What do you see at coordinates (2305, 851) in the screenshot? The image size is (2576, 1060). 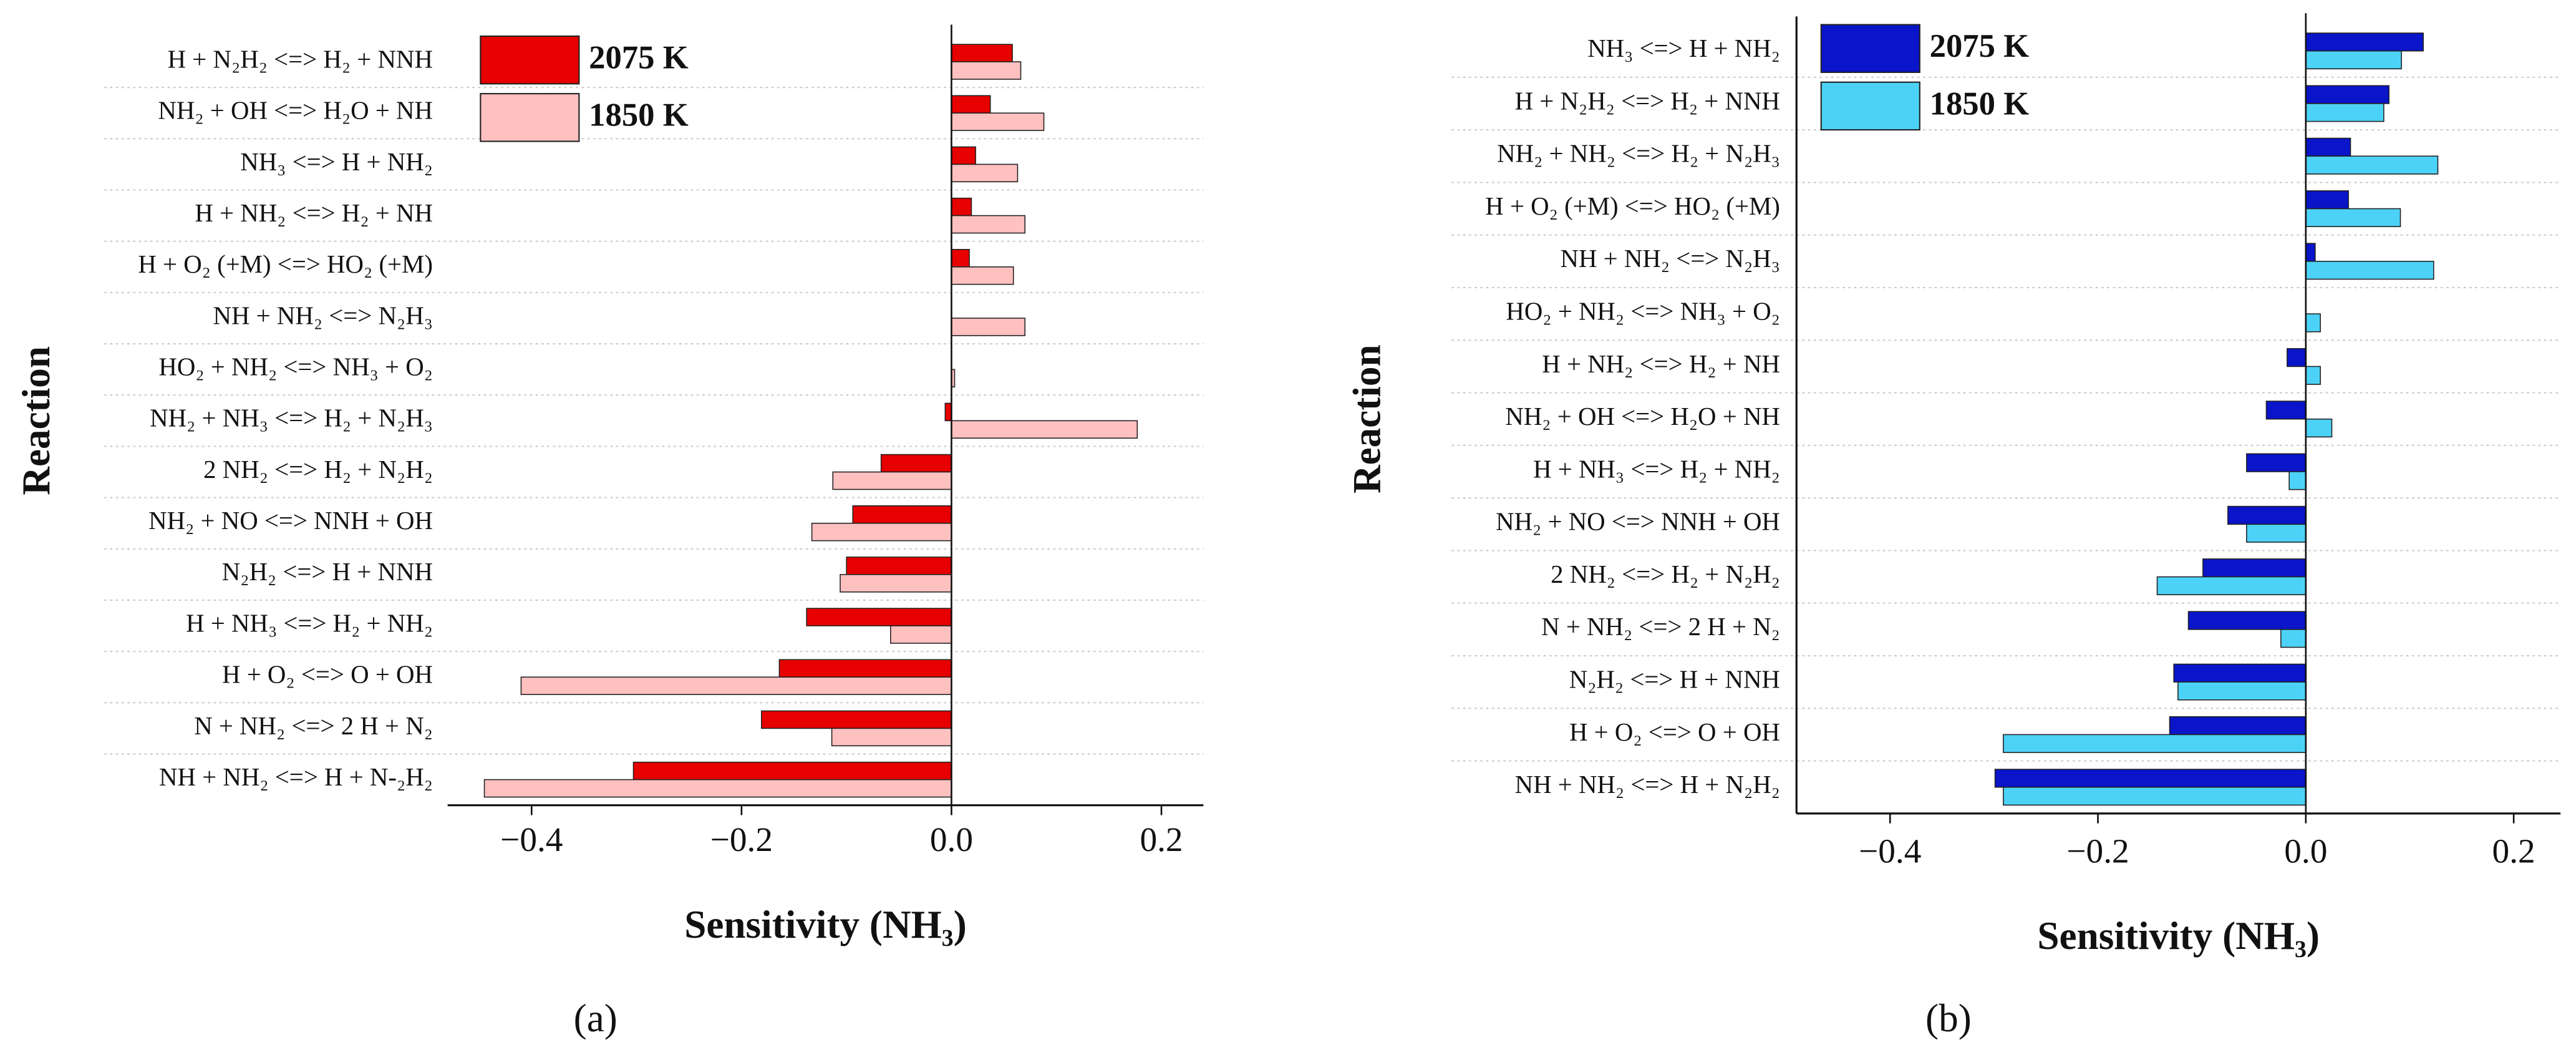 I see `x-tick-label: 0.0` at bounding box center [2305, 851].